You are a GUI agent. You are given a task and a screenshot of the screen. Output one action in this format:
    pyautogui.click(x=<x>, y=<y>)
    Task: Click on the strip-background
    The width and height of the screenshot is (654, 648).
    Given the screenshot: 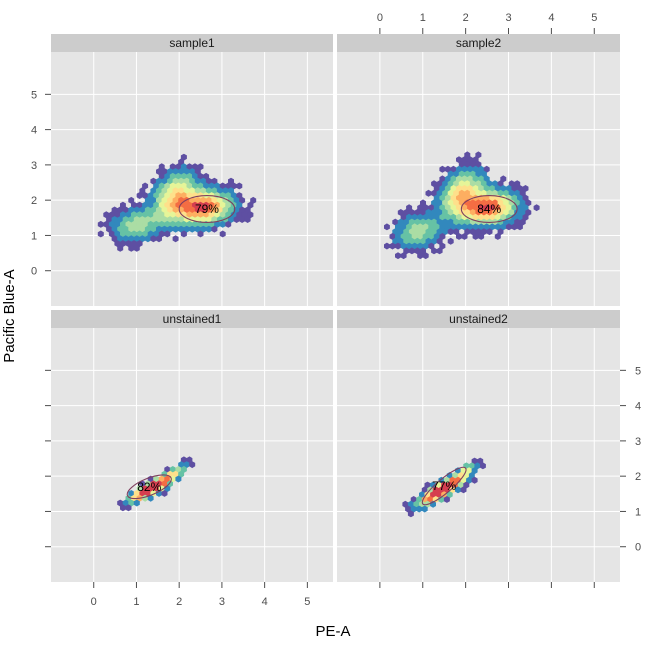 What is the action you would take?
    pyautogui.click(x=478, y=43)
    